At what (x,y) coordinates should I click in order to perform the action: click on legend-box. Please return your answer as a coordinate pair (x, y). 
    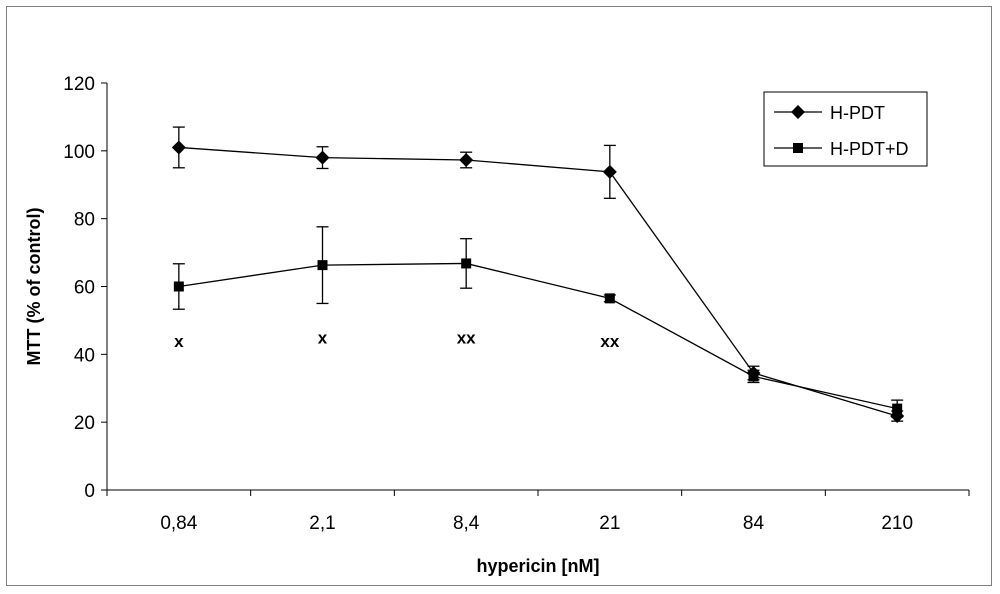
    Looking at the image, I should click on (845, 129).